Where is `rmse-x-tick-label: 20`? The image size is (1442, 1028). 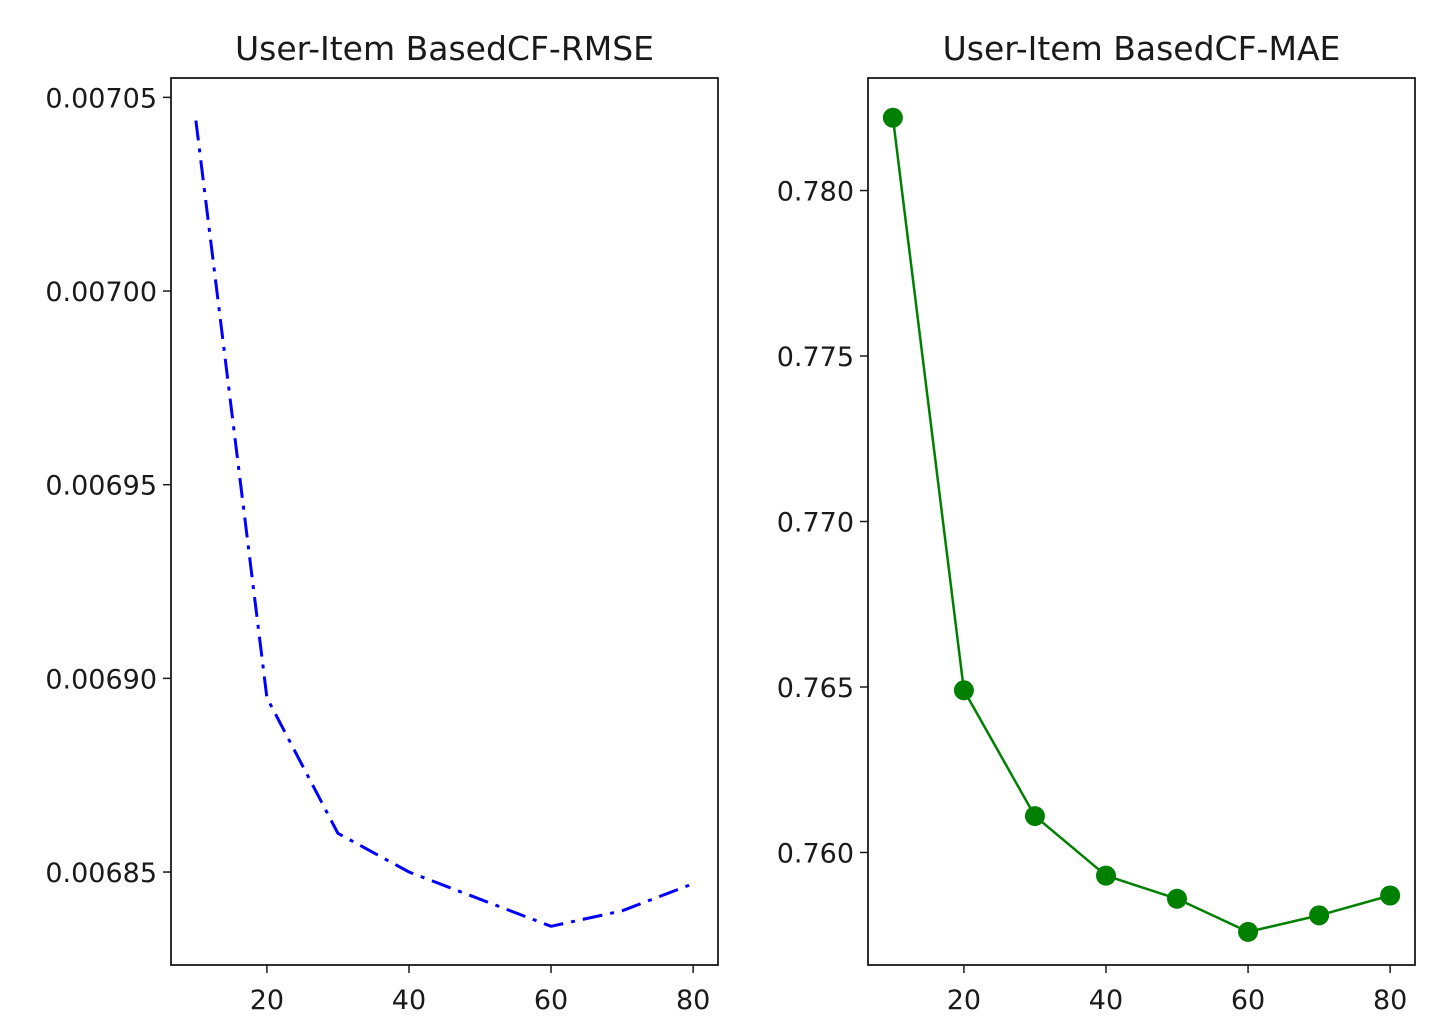
rmse-x-tick-label: 20 is located at coordinates (267, 1000).